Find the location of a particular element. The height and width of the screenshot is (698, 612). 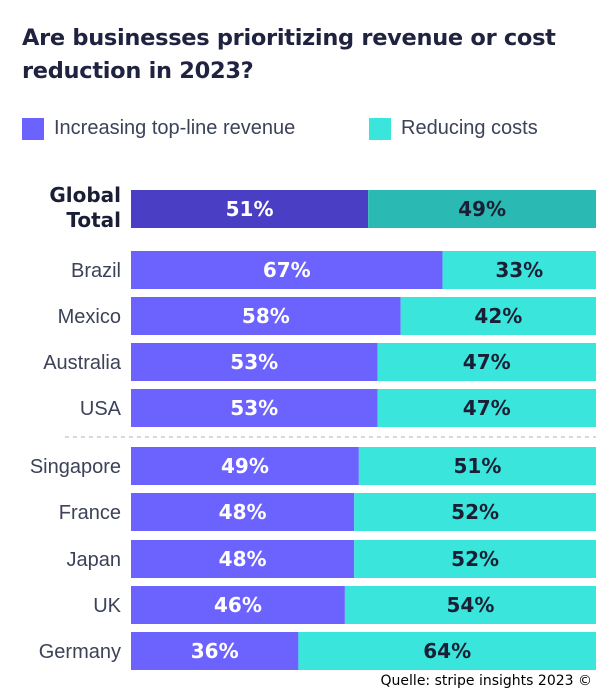

legend-item-costs: Reducing costs is located at coordinates (453, 128).